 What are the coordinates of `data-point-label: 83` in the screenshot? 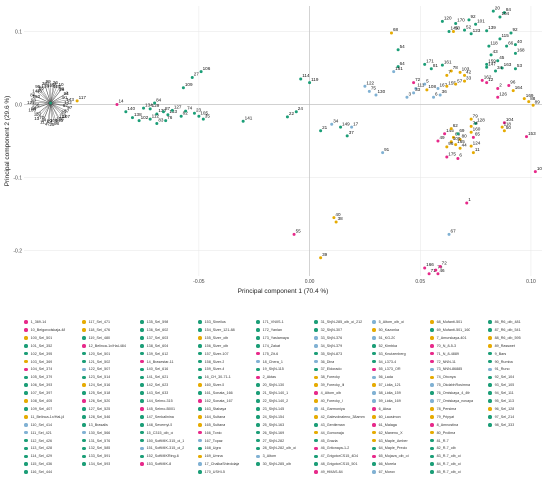 It's located at (161, 120).